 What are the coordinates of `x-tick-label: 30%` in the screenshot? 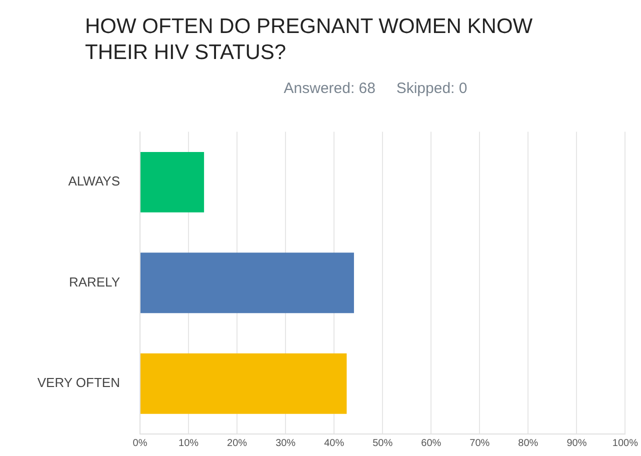 It's located at (286, 443).